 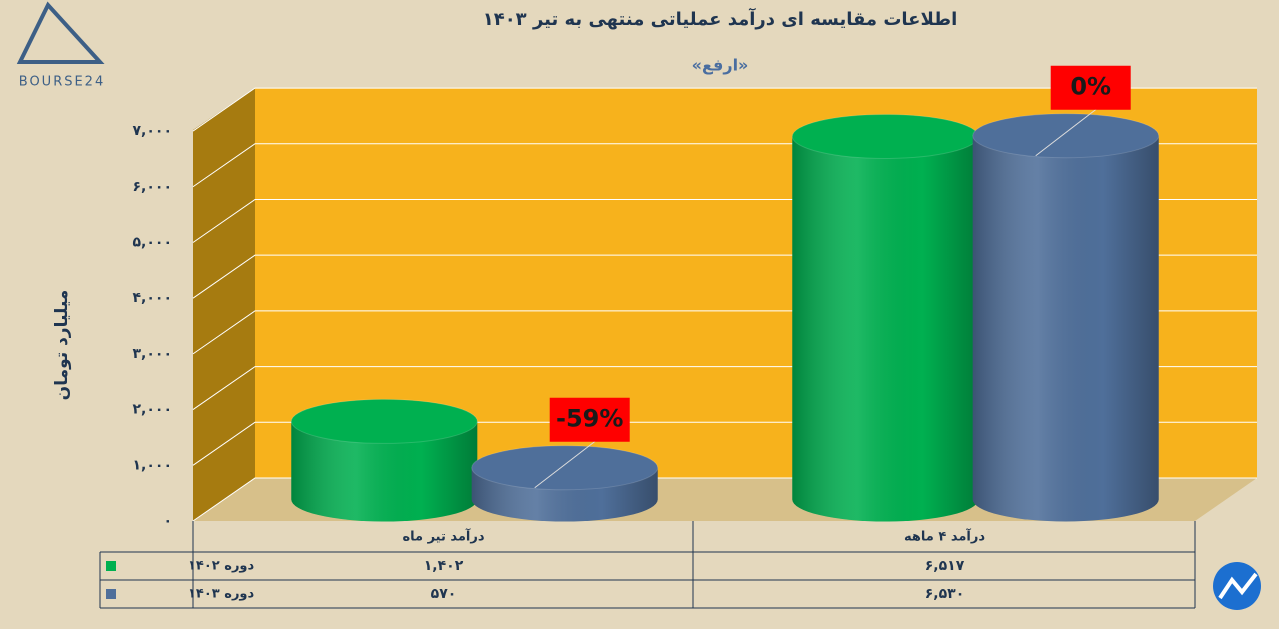 I want to click on icon-arrow, so click(x=1238, y=586).